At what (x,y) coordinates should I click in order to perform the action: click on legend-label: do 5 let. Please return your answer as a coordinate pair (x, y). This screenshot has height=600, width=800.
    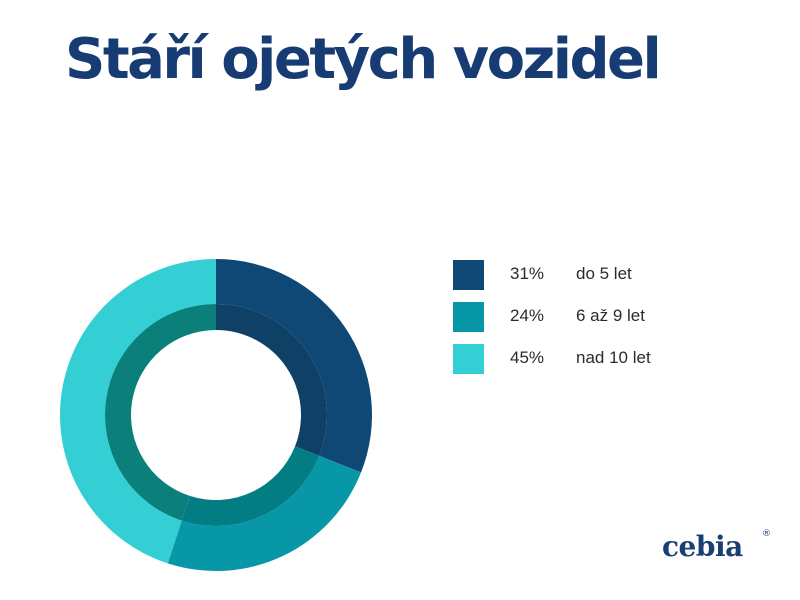
    Looking at the image, I should click on (604, 273).